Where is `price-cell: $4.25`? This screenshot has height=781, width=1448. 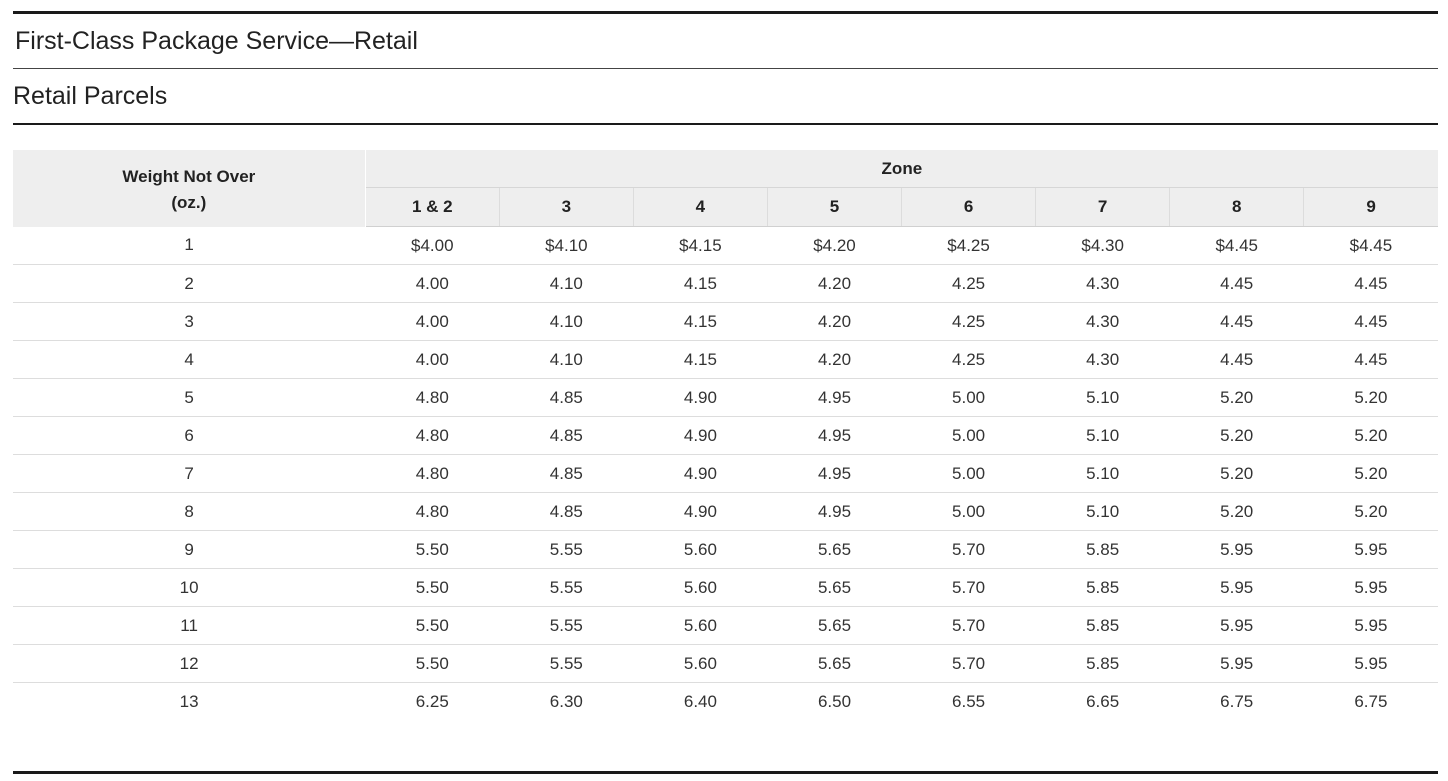
price-cell: $4.25 is located at coordinates (968, 245).